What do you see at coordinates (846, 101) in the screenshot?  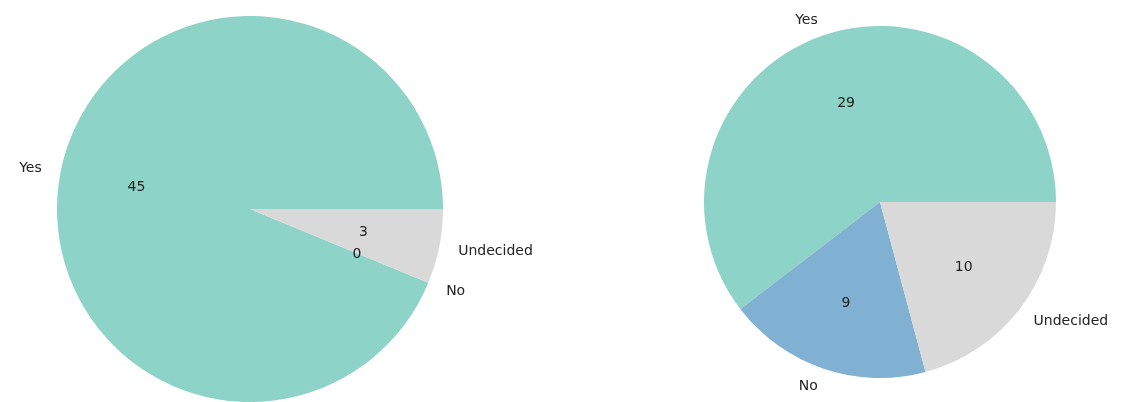 I see `data-label: 29` at bounding box center [846, 101].